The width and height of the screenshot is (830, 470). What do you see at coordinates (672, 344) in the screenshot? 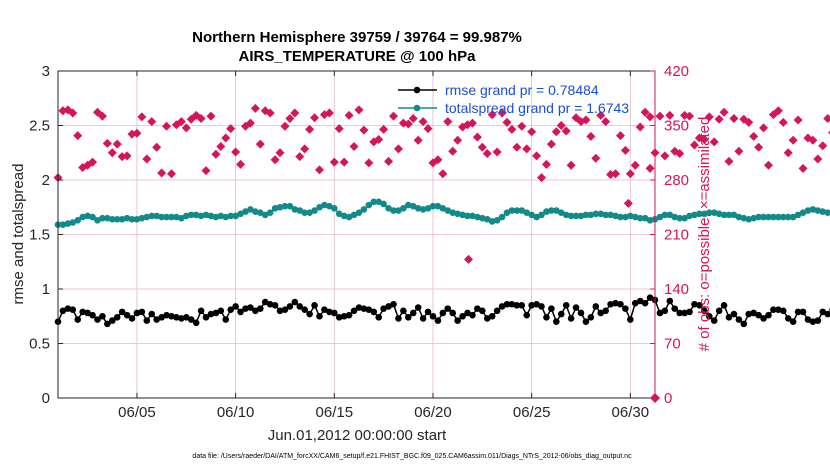
I see `y-right-tick-label: 70` at bounding box center [672, 344].